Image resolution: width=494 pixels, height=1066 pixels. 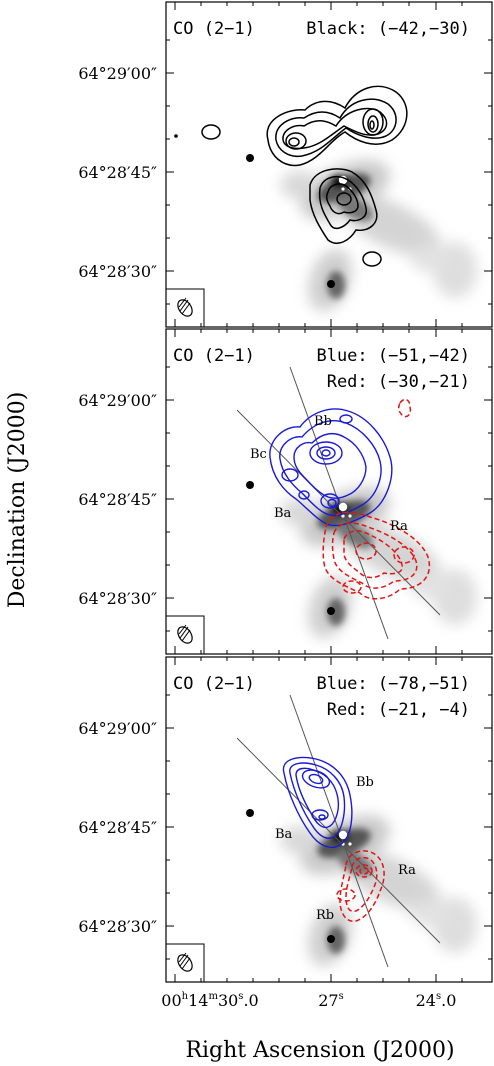 What do you see at coordinates (407, 870) in the screenshot?
I see `label-ra-bottom: Ra` at bounding box center [407, 870].